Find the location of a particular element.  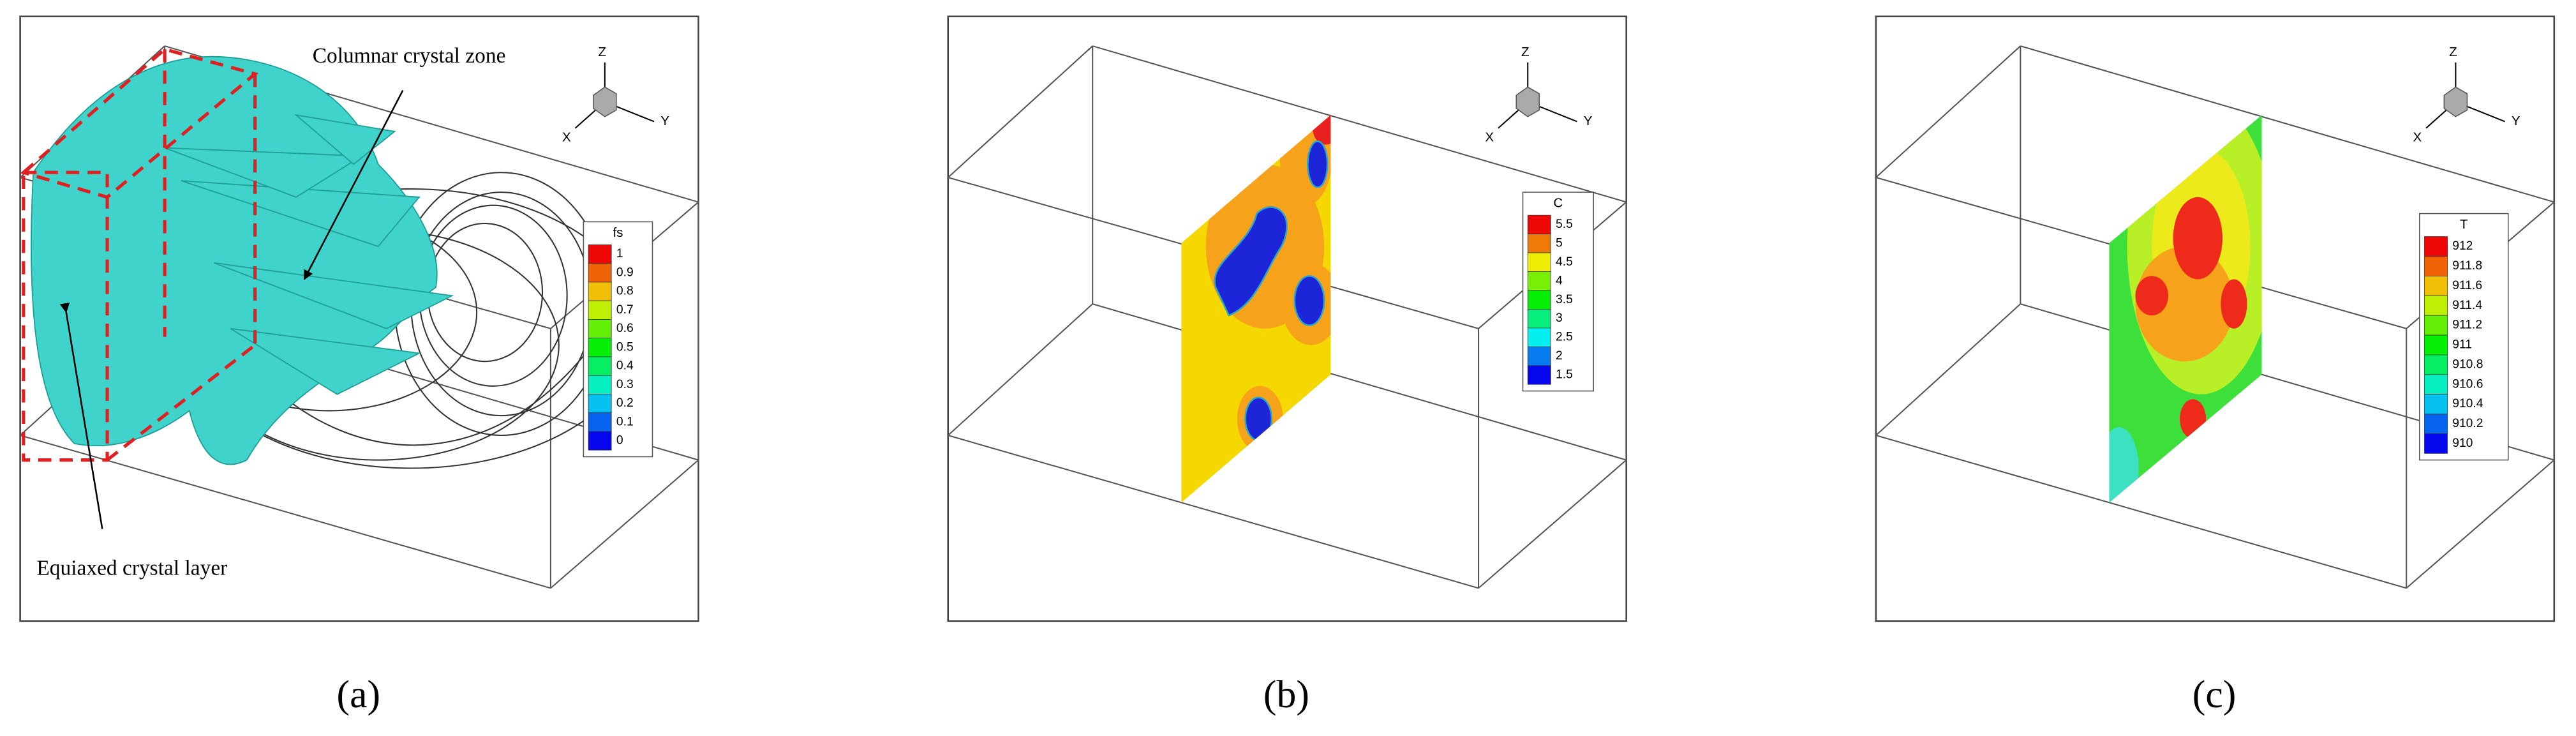

legend-tick-label: 0.8 is located at coordinates (625, 291).